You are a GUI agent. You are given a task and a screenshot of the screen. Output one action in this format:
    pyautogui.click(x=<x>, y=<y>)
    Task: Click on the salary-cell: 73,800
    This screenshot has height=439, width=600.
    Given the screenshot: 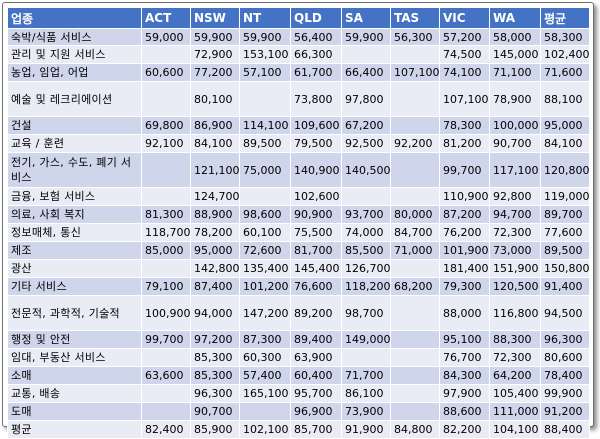 What is the action you would take?
    pyautogui.click(x=316, y=99)
    